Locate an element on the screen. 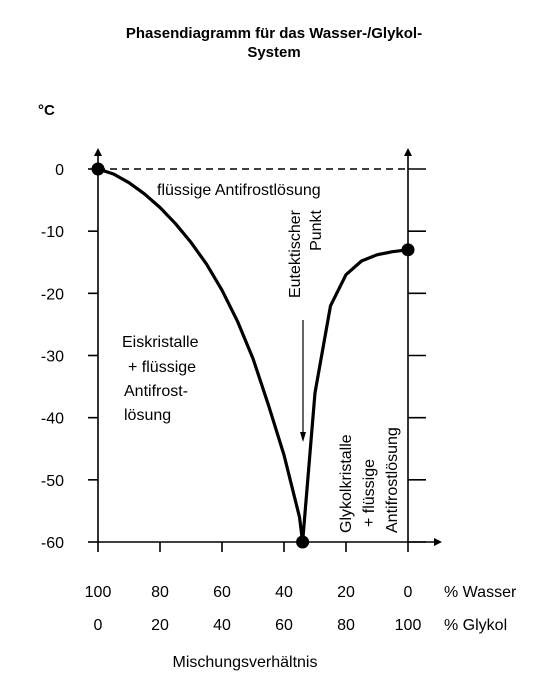 This screenshot has height=684, width=550. ice-region-label-2: + flüssige is located at coordinates (162, 367).